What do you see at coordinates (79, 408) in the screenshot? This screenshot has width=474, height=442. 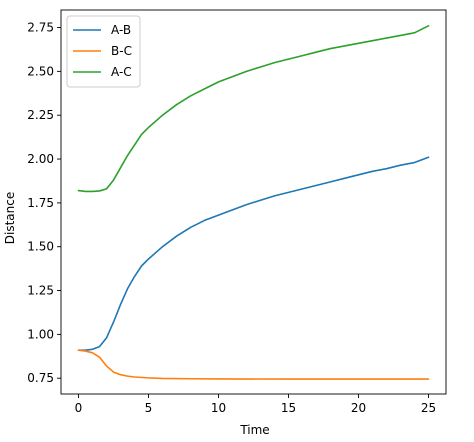 I see `x-tick-label: 0` at bounding box center [79, 408].